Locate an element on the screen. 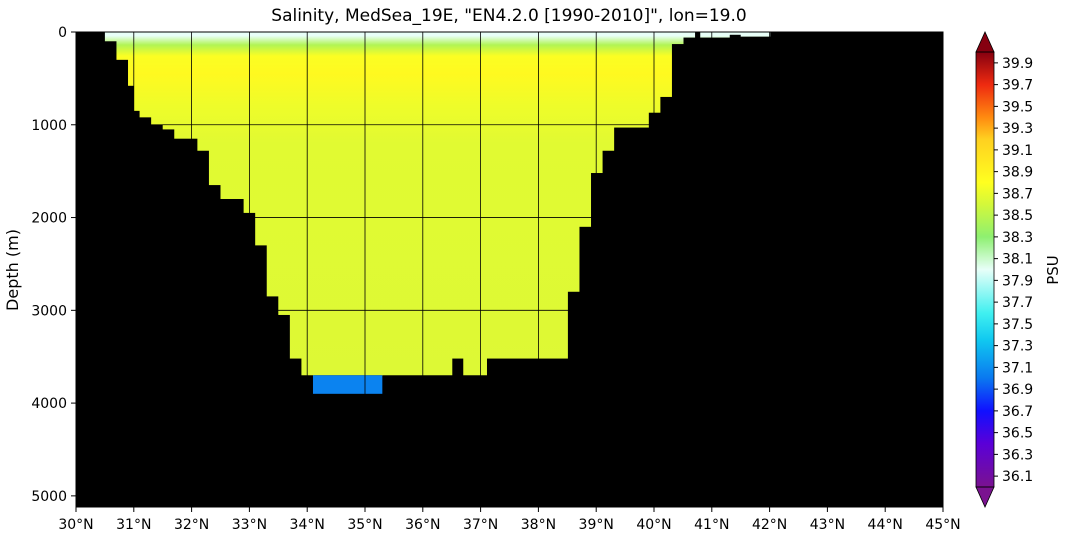  salinity-anomalies is located at coordinates (347, 384).